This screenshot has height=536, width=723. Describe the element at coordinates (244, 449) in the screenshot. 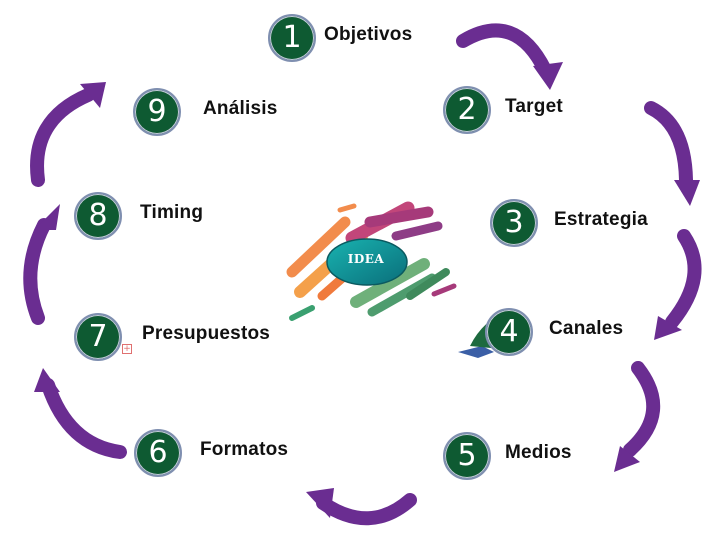

I see `step-6-label: Formatos` at that location.